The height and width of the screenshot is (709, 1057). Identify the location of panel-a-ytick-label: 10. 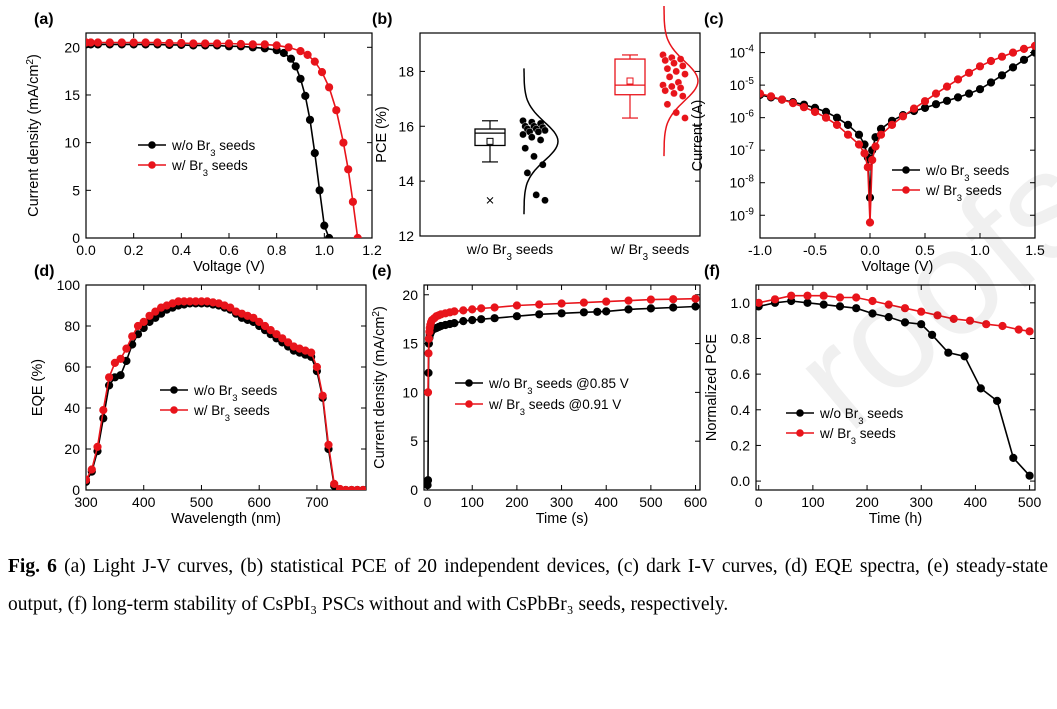
(72, 143).